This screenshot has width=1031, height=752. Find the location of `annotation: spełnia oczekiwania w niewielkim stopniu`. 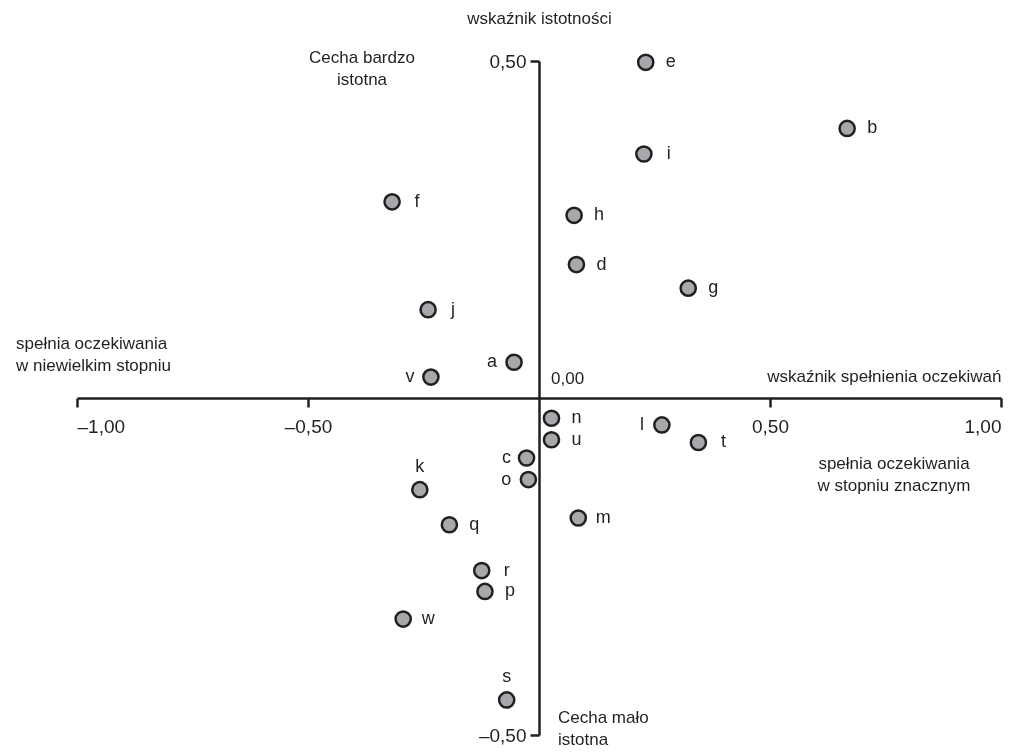

annotation: spełnia oczekiwania w niewielkim stopniu is located at coordinates (93, 354).